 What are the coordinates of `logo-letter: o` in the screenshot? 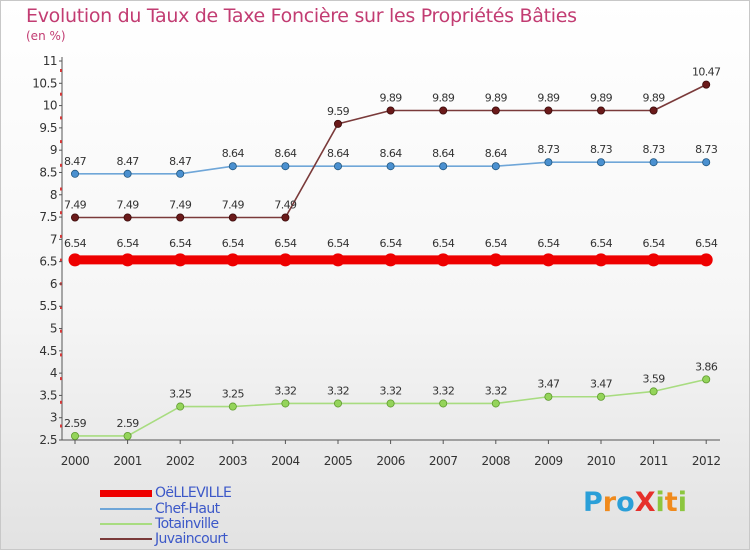 It's located at (625, 502).